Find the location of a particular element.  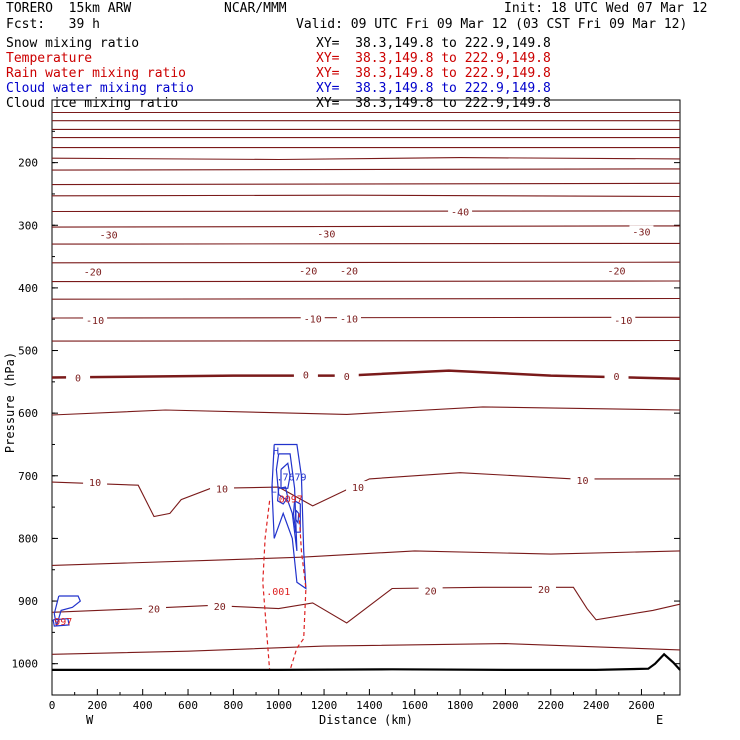

x-tick-label: 600 is located at coordinates (188, 705).